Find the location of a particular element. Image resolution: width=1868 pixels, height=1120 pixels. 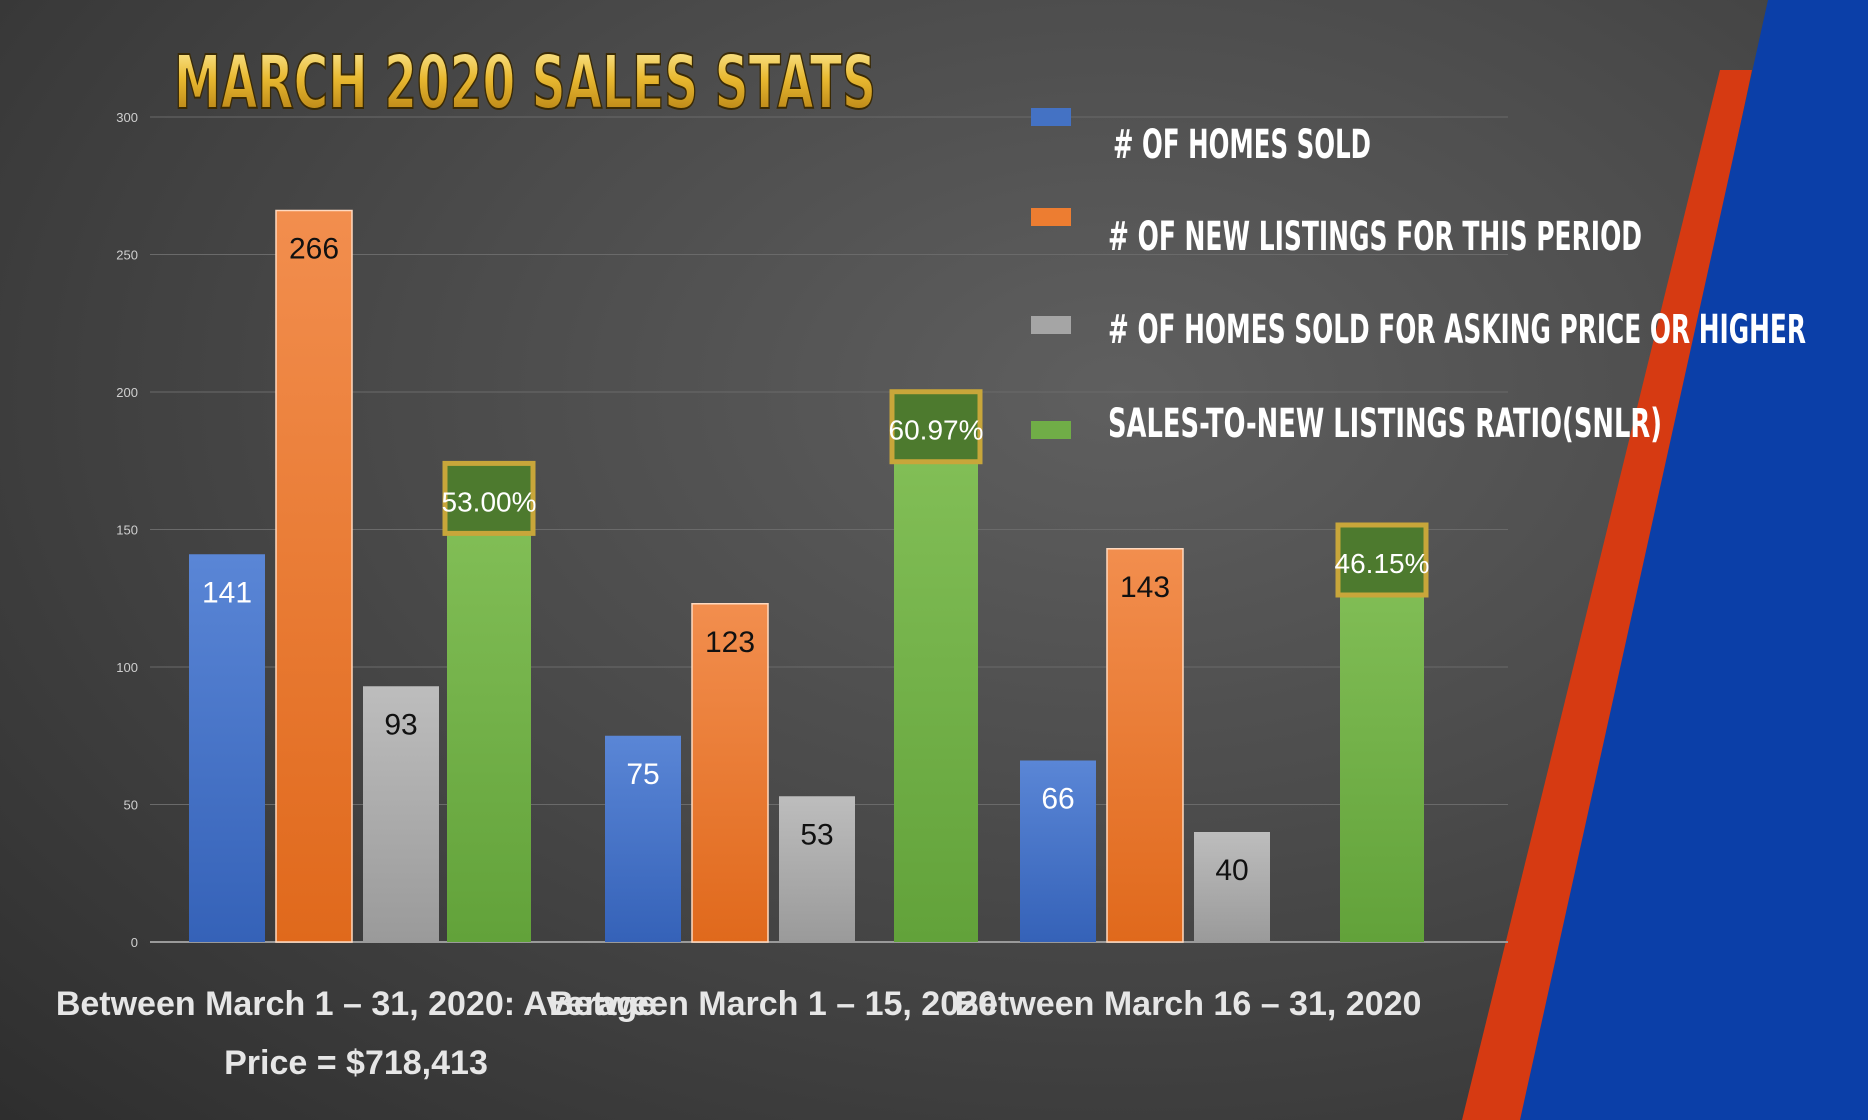

legend-swatch-sold-asking is located at coordinates (1051, 325).